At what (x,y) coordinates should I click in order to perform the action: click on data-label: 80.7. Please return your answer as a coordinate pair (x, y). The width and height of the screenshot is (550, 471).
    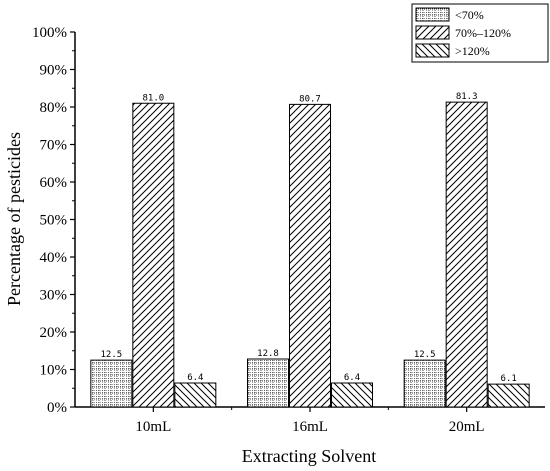
    Looking at the image, I should click on (310, 99).